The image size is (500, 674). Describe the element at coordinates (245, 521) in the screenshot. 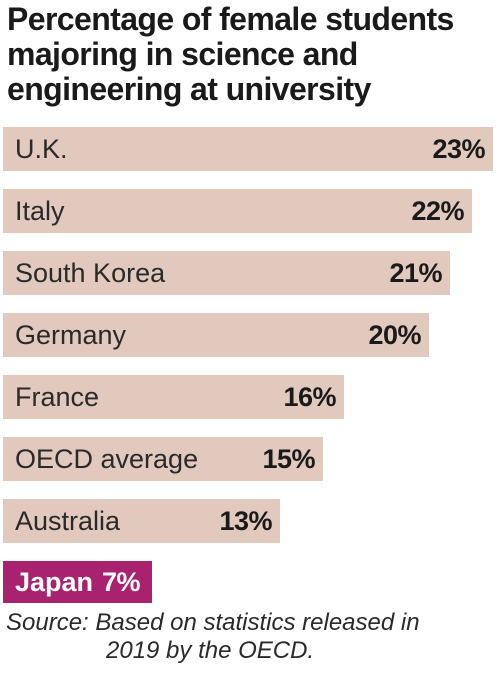

I see `bar-value-label: 13%` at that location.